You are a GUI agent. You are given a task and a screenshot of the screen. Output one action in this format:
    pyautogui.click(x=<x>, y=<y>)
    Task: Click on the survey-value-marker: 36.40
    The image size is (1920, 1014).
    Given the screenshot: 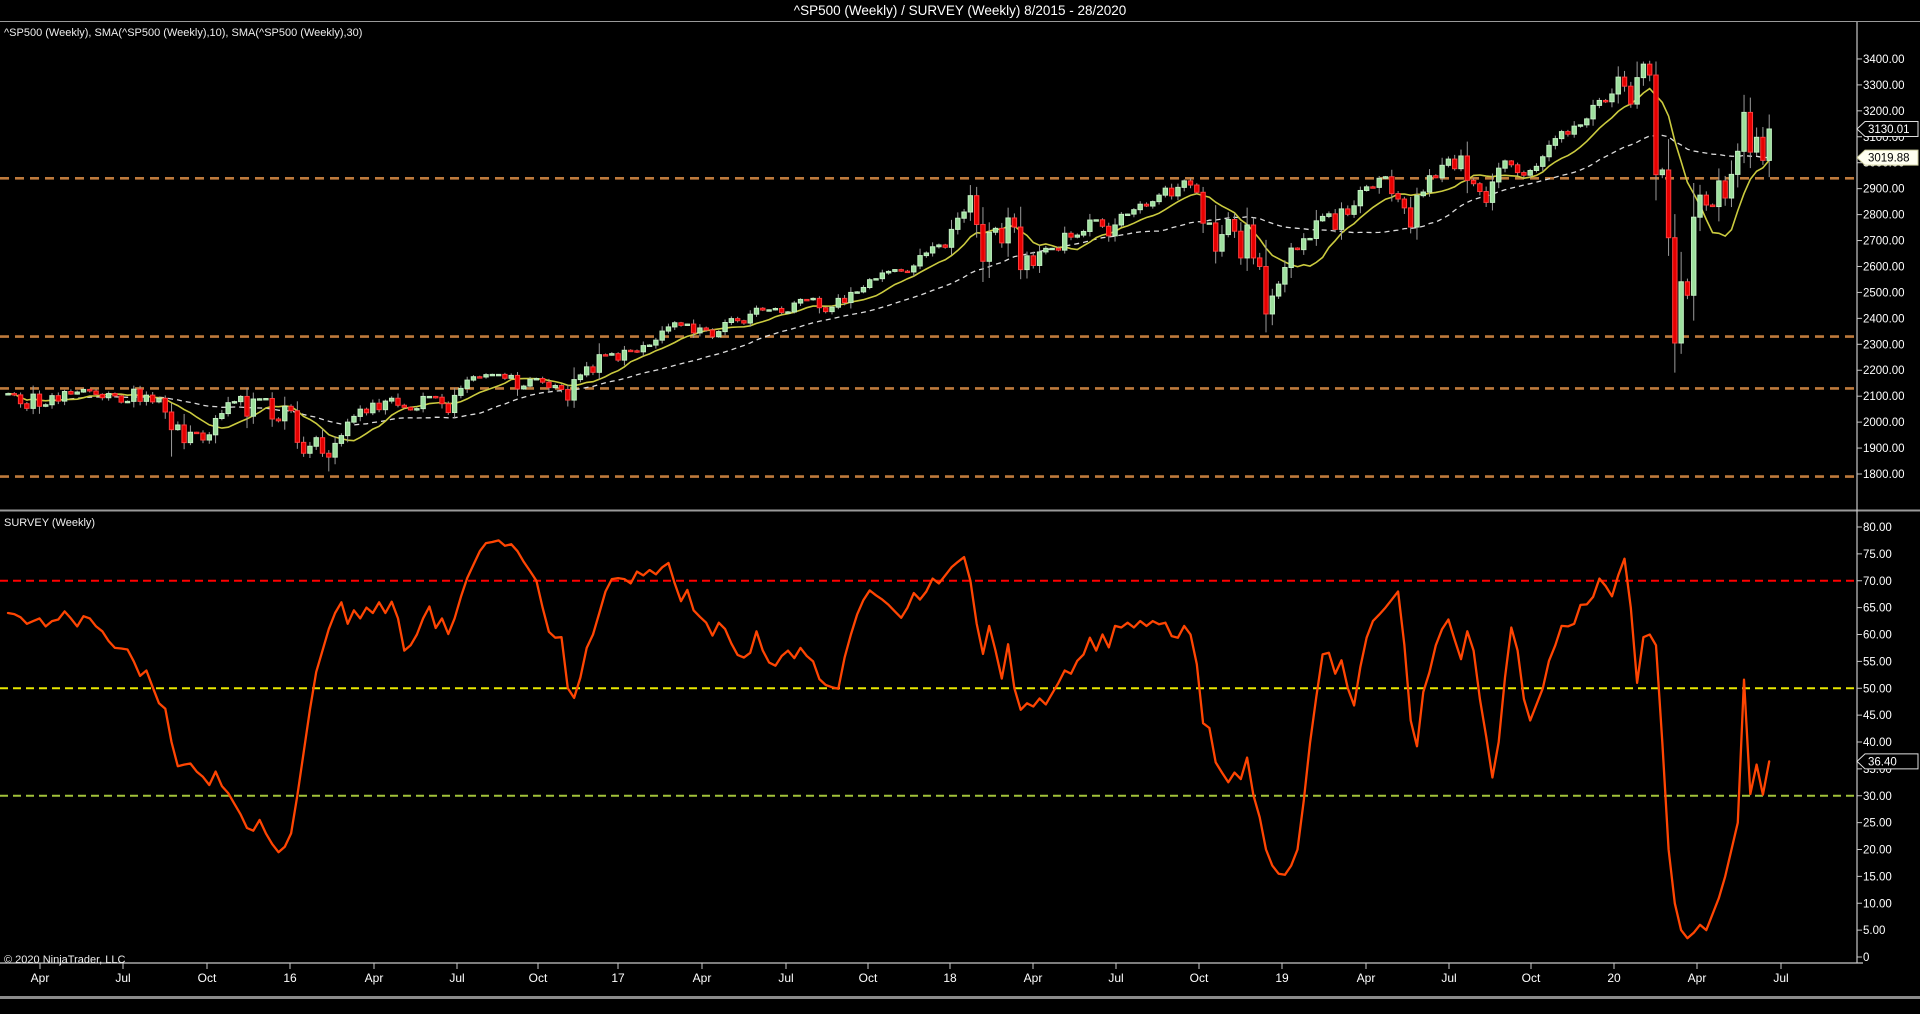 What is the action you would take?
    pyautogui.click(x=1887, y=761)
    